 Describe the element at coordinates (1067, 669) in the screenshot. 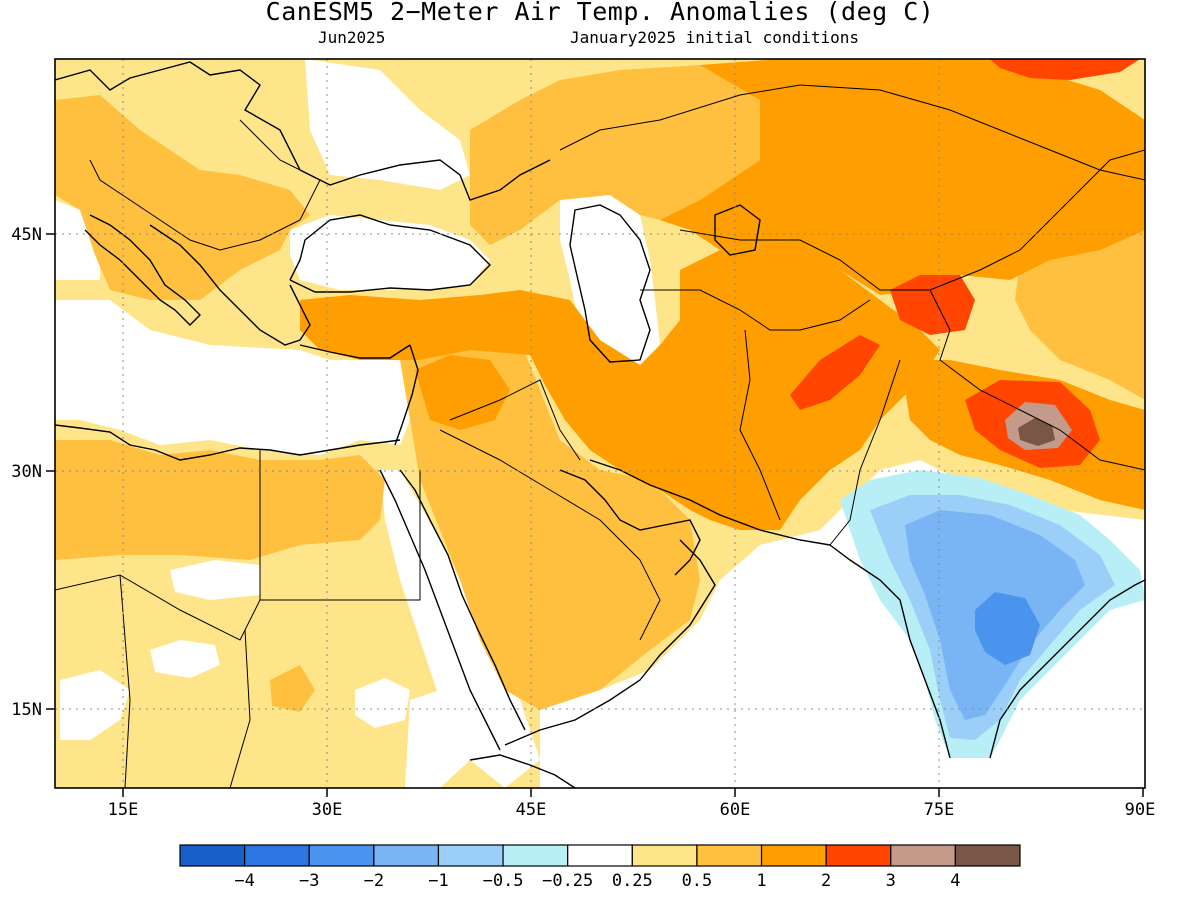

I see `coast-india-east` at that location.